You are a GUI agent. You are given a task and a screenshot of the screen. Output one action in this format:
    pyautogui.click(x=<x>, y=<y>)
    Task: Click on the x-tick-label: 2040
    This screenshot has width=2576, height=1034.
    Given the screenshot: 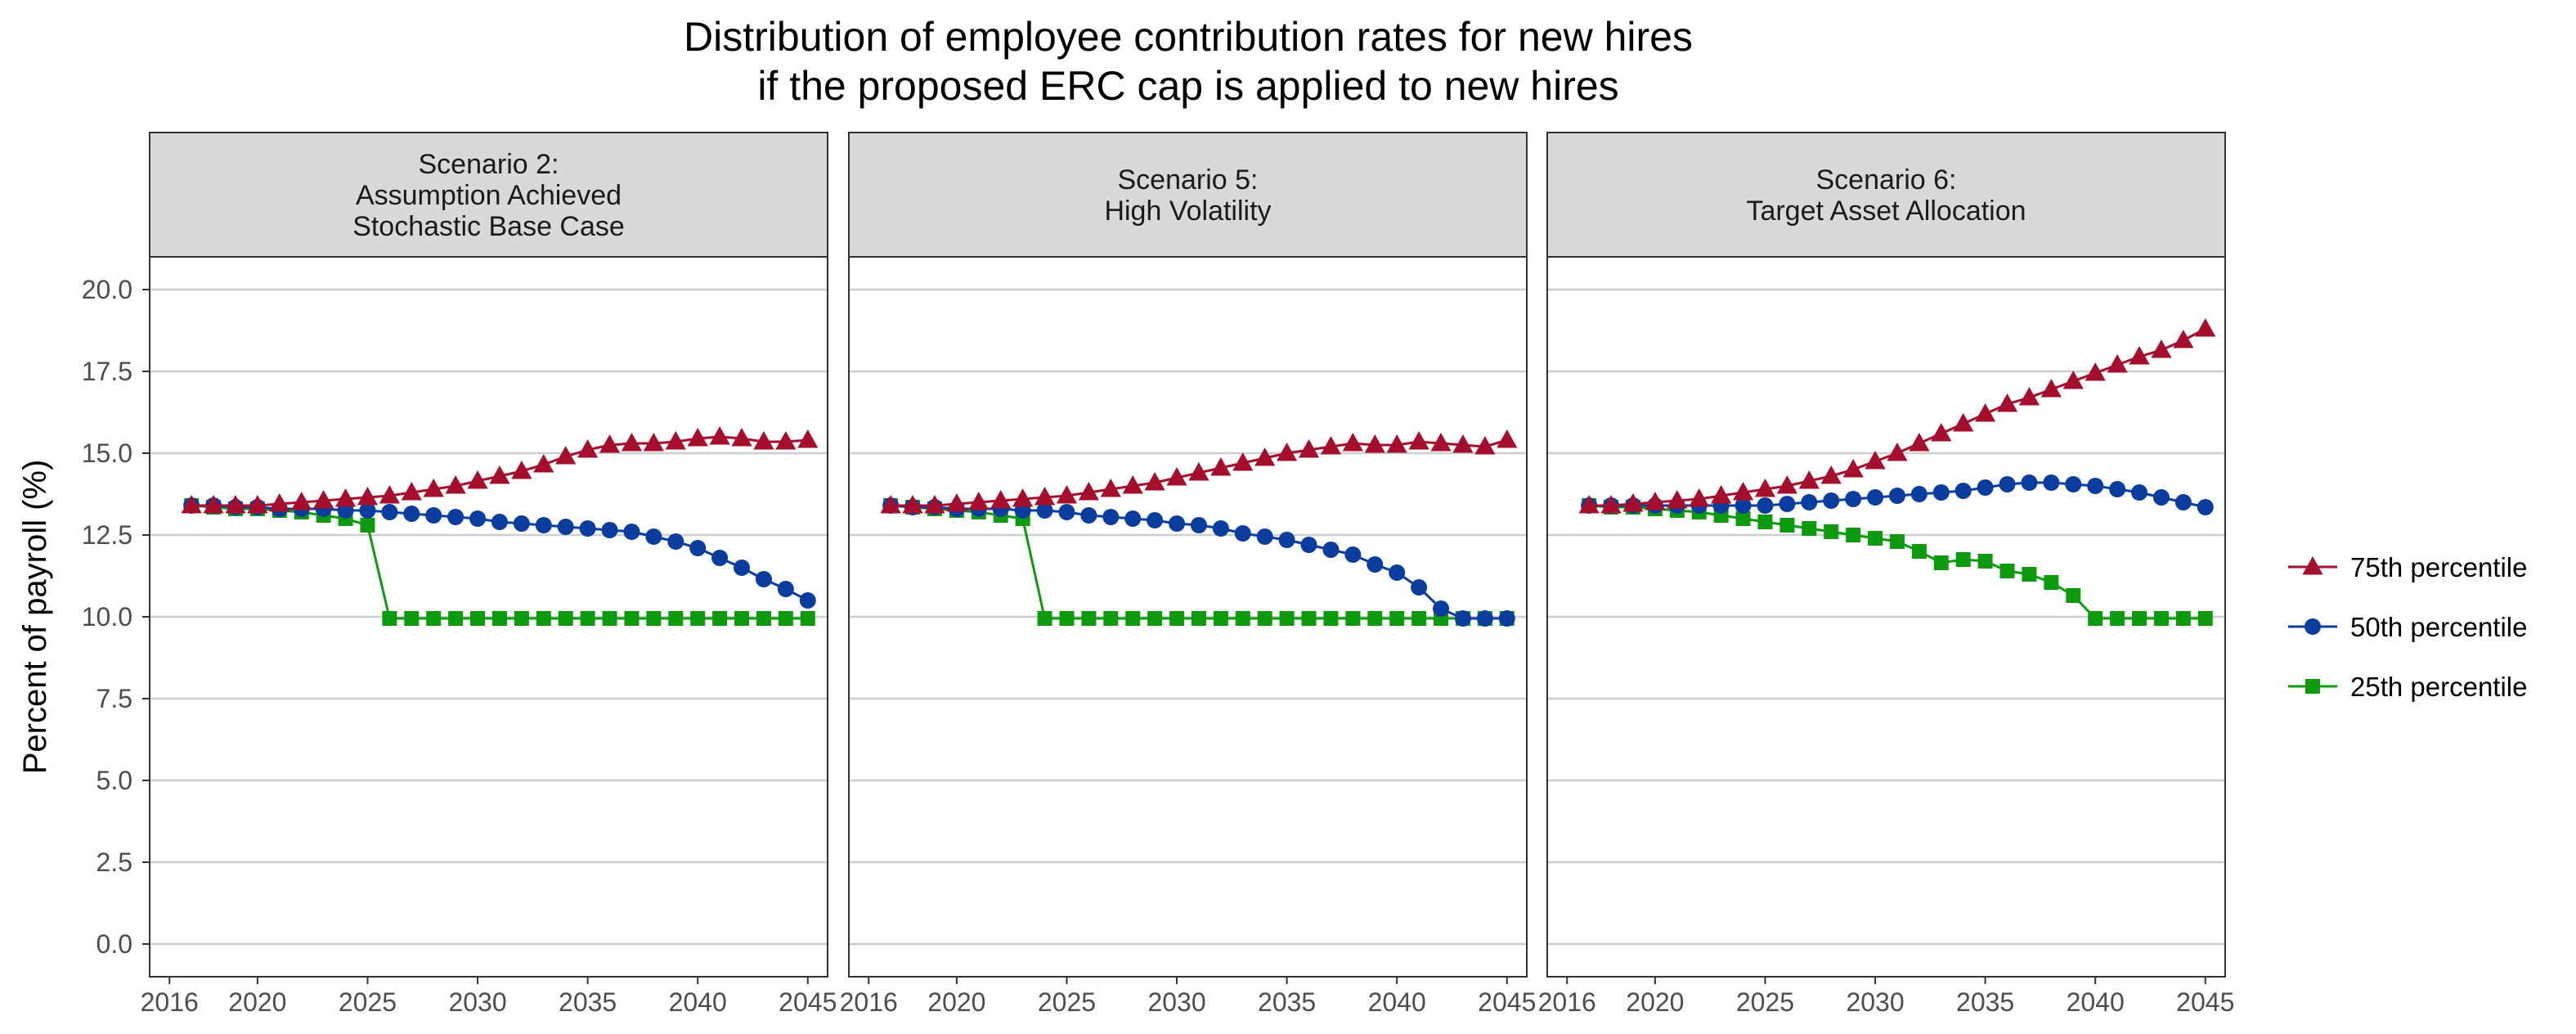 What is the action you would take?
    pyautogui.click(x=1397, y=1002)
    